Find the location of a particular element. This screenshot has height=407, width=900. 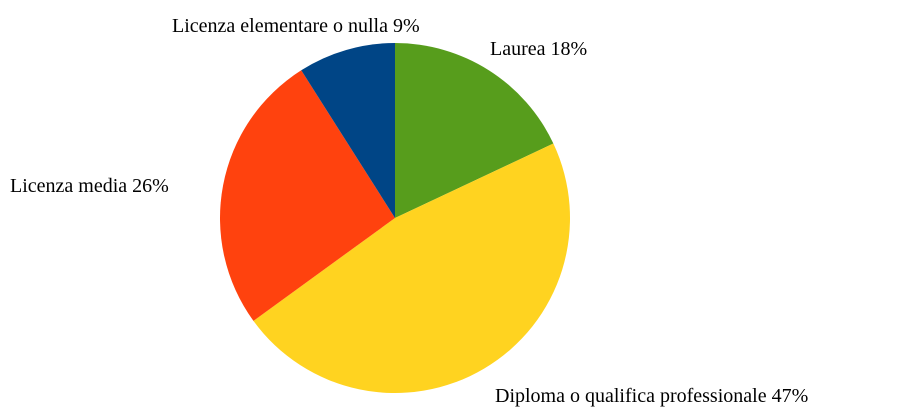

slice-label: Licenza elementare o nulla 9% is located at coordinates (296, 26).